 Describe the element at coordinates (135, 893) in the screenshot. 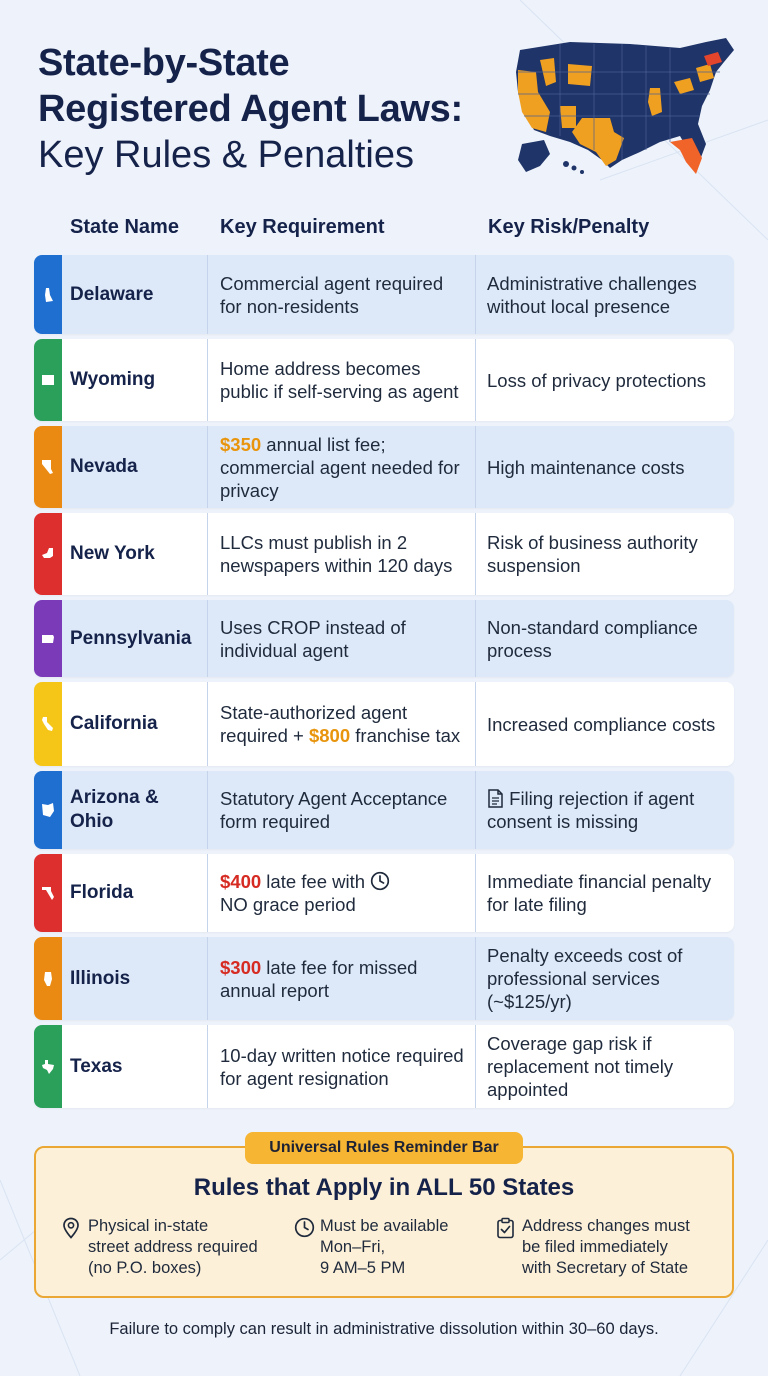

I see `state-name: Florida` at that location.